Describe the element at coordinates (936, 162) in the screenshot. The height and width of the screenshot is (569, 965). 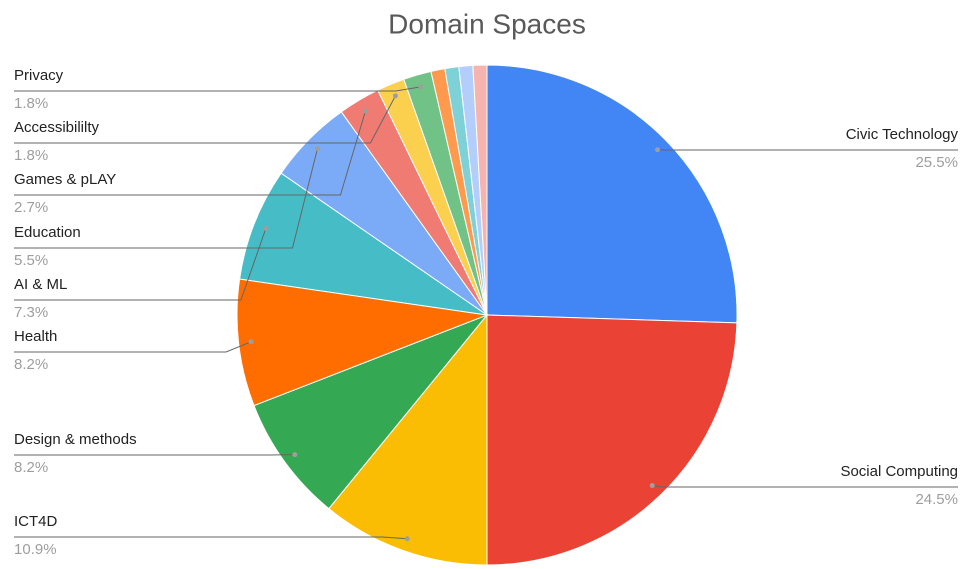
I see `slice-value-label: 25.5%` at that location.